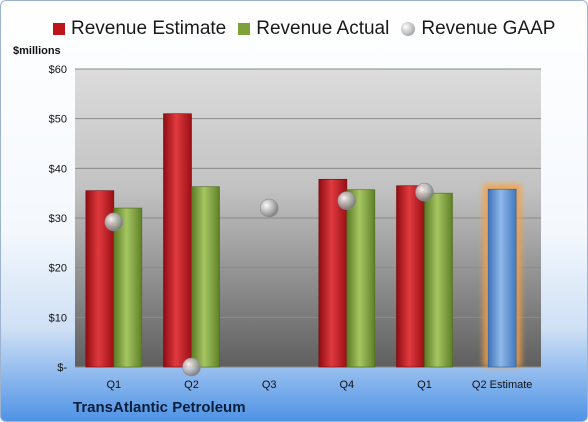 The height and width of the screenshot is (422, 588). What do you see at coordinates (488, 28) in the screenshot?
I see `legend-label-gaap: Revenue GAAP` at bounding box center [488, 28].